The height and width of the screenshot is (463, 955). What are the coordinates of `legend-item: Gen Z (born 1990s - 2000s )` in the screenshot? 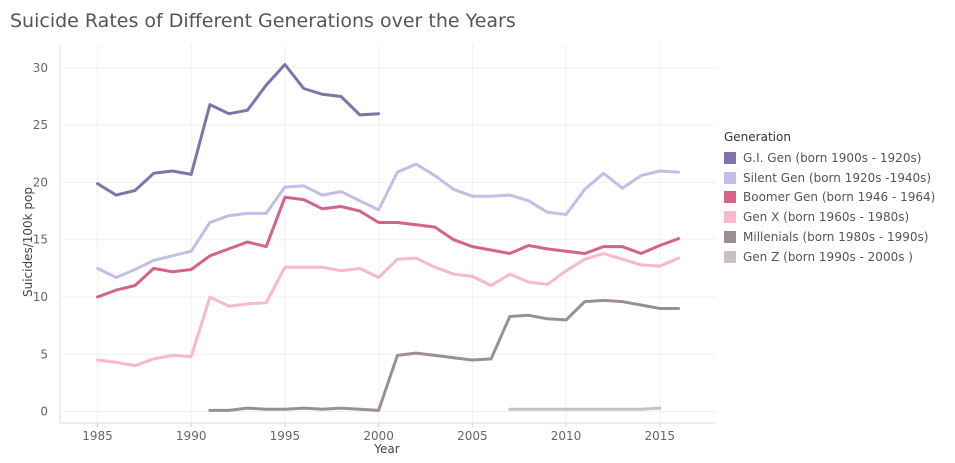 It's located at (829, 257).